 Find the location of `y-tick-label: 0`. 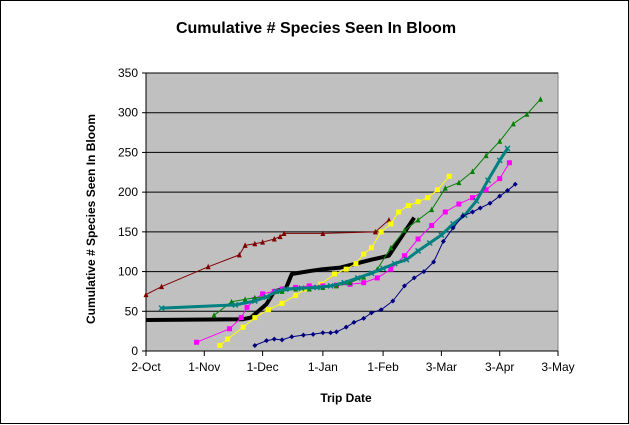

y-tick-label: 0 is located at coordinates (134, 351).